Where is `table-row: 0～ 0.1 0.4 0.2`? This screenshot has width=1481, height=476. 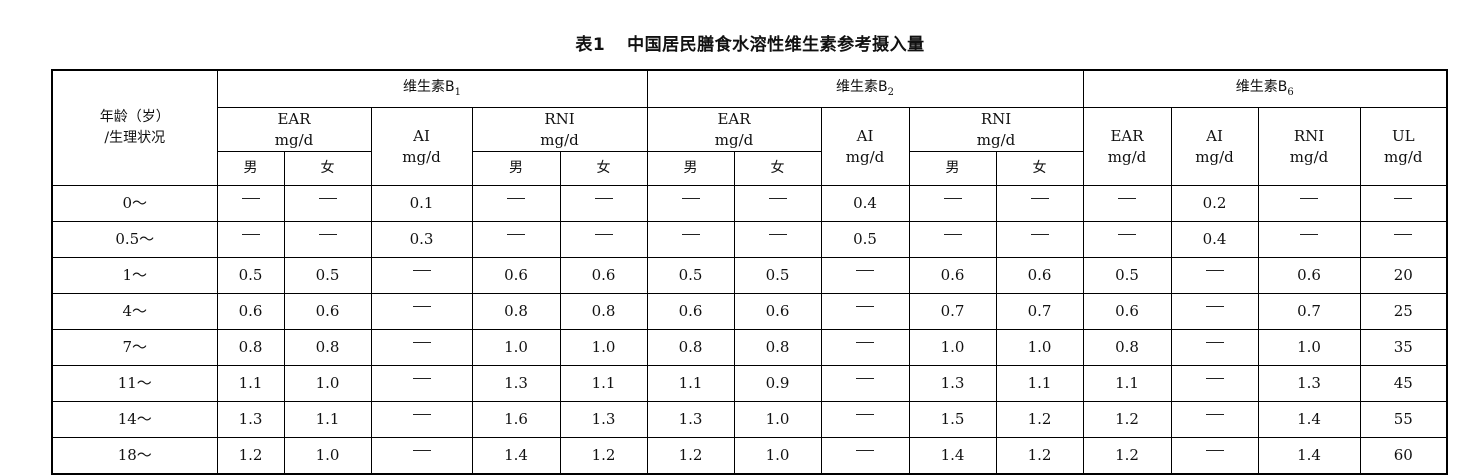 table-row: 0～ 0.1 0.4 0.2 is located at coordinates (749, 203).